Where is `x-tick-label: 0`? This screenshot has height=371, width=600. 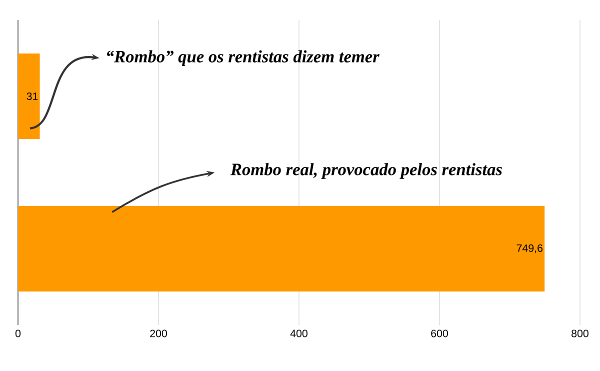
x-tick-label: 0 is located at coordinates (18, 334).